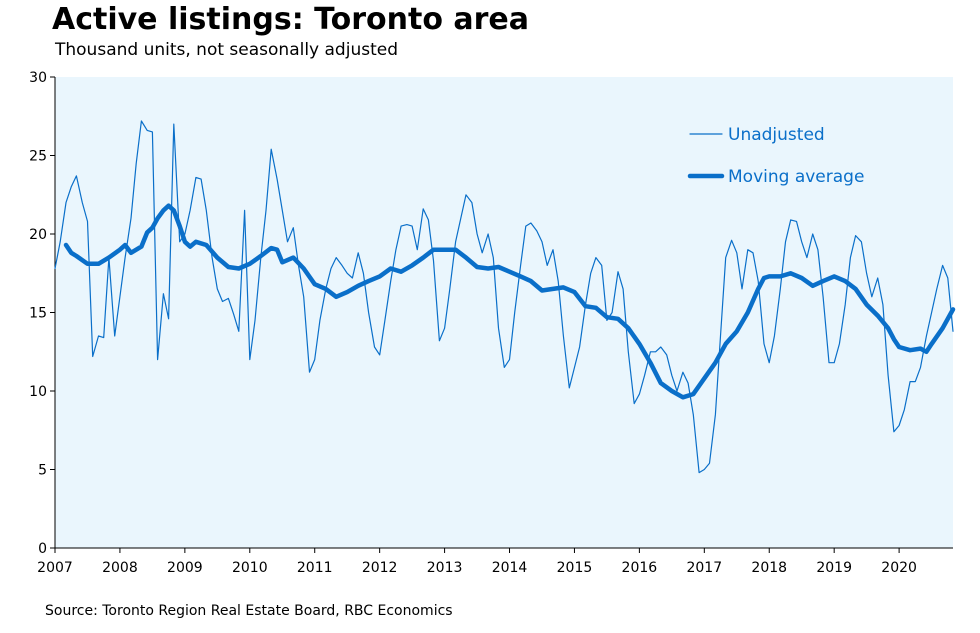  Describe the element at coordinates (185, 568) in the screenshot. I see `x-tick-label: 2009` at that location.